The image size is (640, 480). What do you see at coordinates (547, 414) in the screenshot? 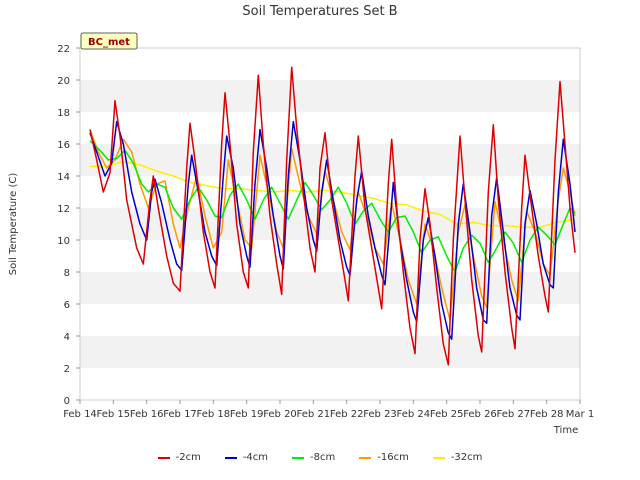
I see `x-tick-label: Feb 28` at bounding box center [547, 414].